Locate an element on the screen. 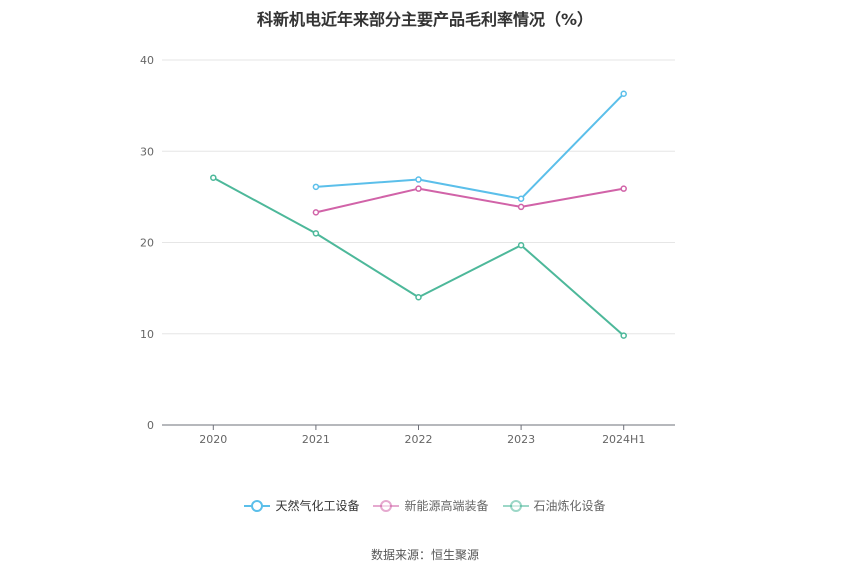  legend-item: 天然气化工设备 is located at coordinates (301, 505).